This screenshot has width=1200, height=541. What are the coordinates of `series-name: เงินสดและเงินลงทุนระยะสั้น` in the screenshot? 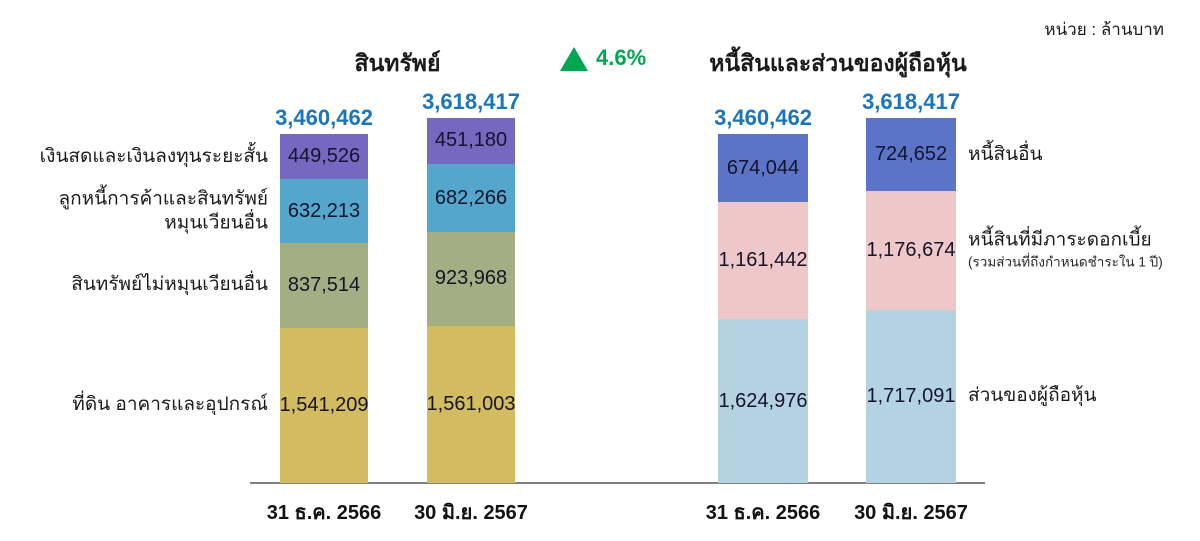 It's located at (153, 156).